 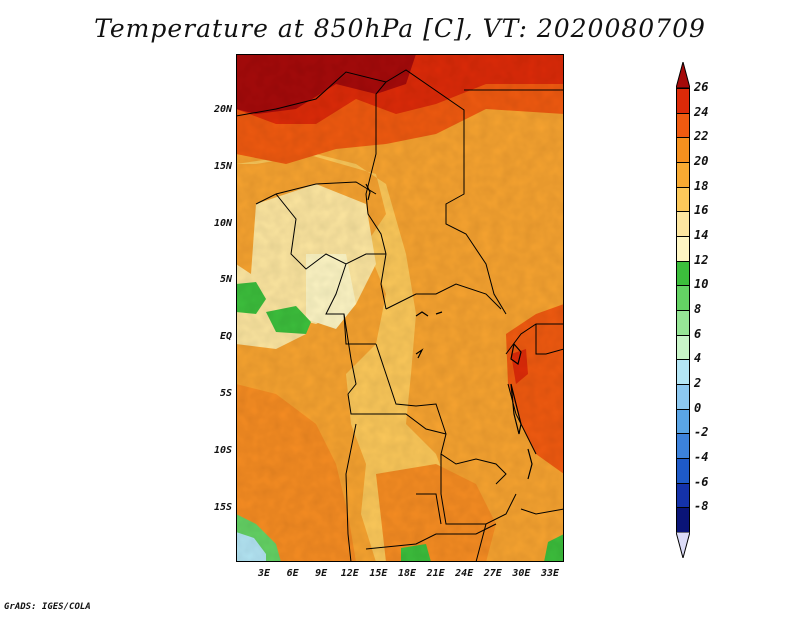 I want to click on lat-label: 20N, so click(x=222, y=109).